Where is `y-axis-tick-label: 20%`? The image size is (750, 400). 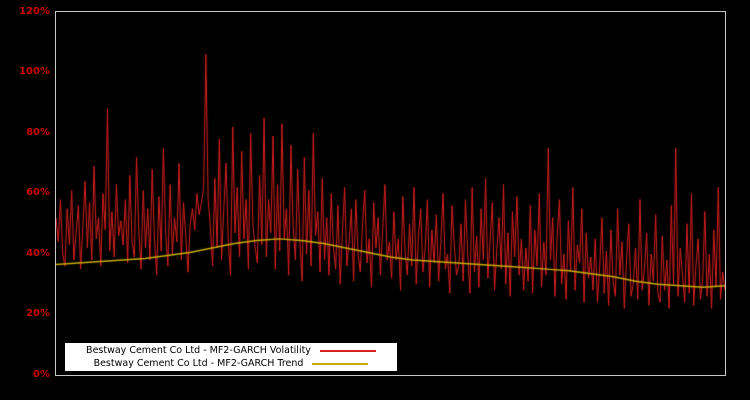 y-axis-tick-label: 20% is located at coordinates (38, 313).